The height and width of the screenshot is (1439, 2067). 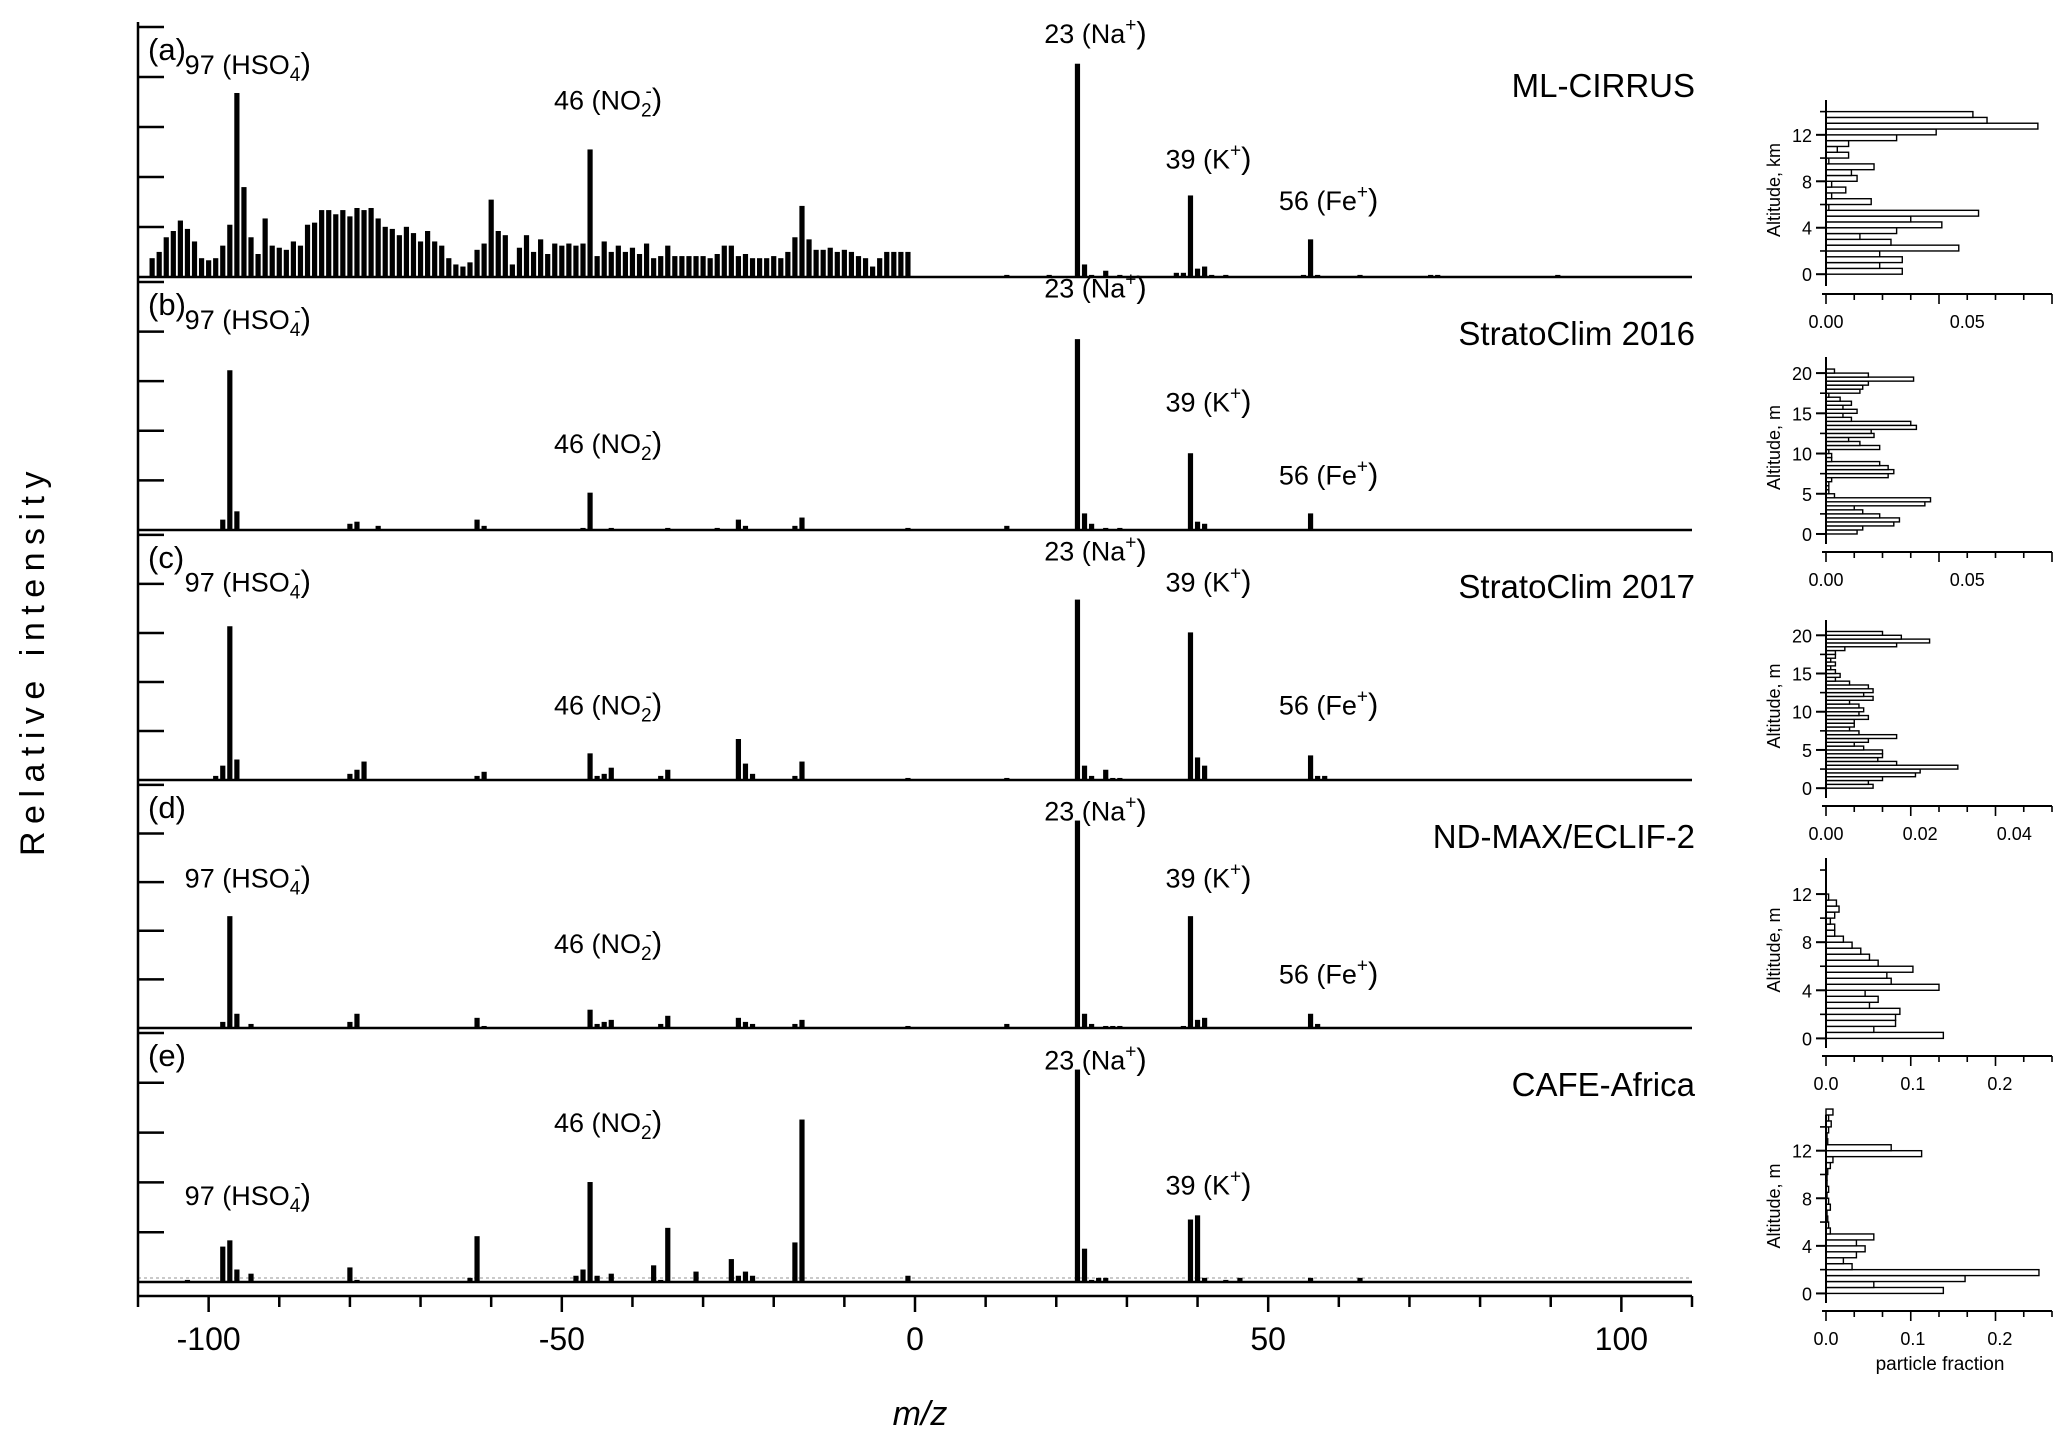 What do you see at coordinates (1576, 333) in the screenshot?
I see `campaign-label: StratoClim 2016` at bounding box center [1576, 333].